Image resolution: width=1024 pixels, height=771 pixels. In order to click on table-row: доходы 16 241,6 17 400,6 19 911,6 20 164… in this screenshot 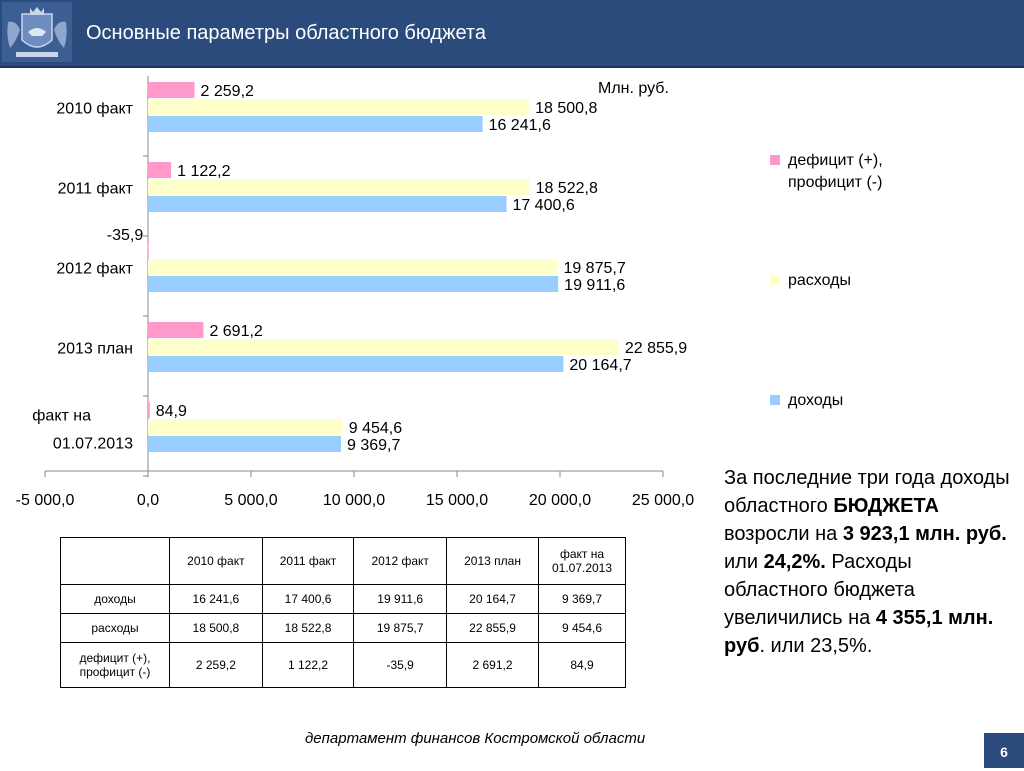, I will do `click(343, 599)`.